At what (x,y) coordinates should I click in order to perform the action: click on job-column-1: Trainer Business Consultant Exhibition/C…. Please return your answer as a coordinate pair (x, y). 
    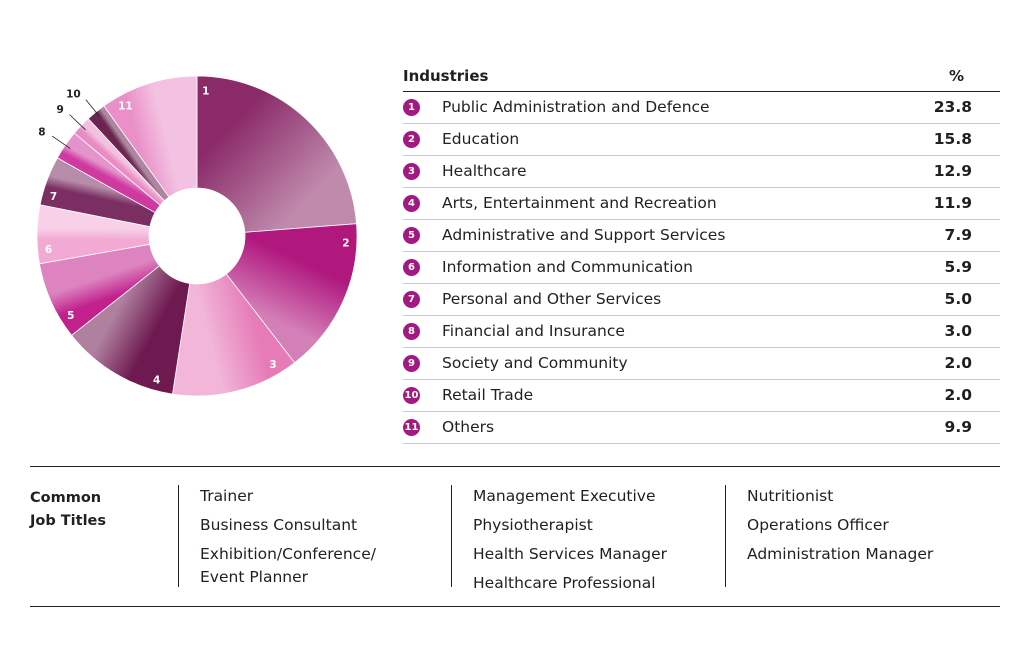
    Looking at the image, I should click on (277, 536).